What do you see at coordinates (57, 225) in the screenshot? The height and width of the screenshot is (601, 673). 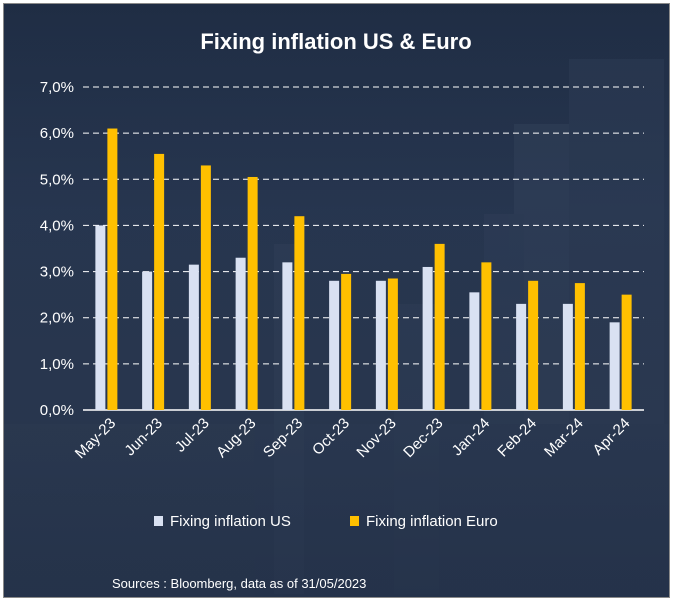 I see `y-tick-label: 4,0%` at bounding box center [57, 225].